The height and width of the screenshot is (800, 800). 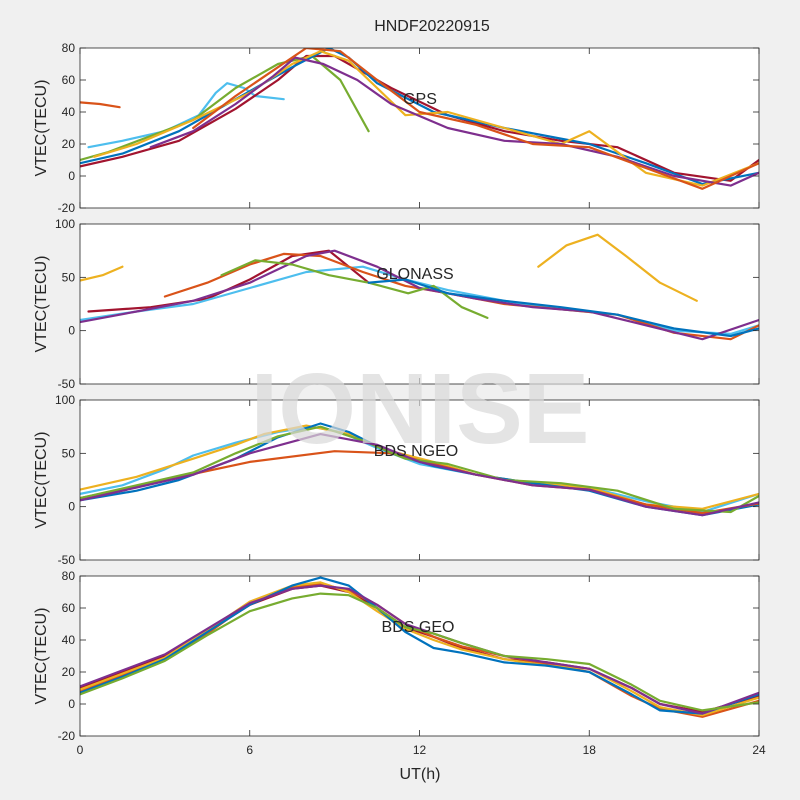 I want to click on x-tick-label: 18, so click(x=590, y=750).